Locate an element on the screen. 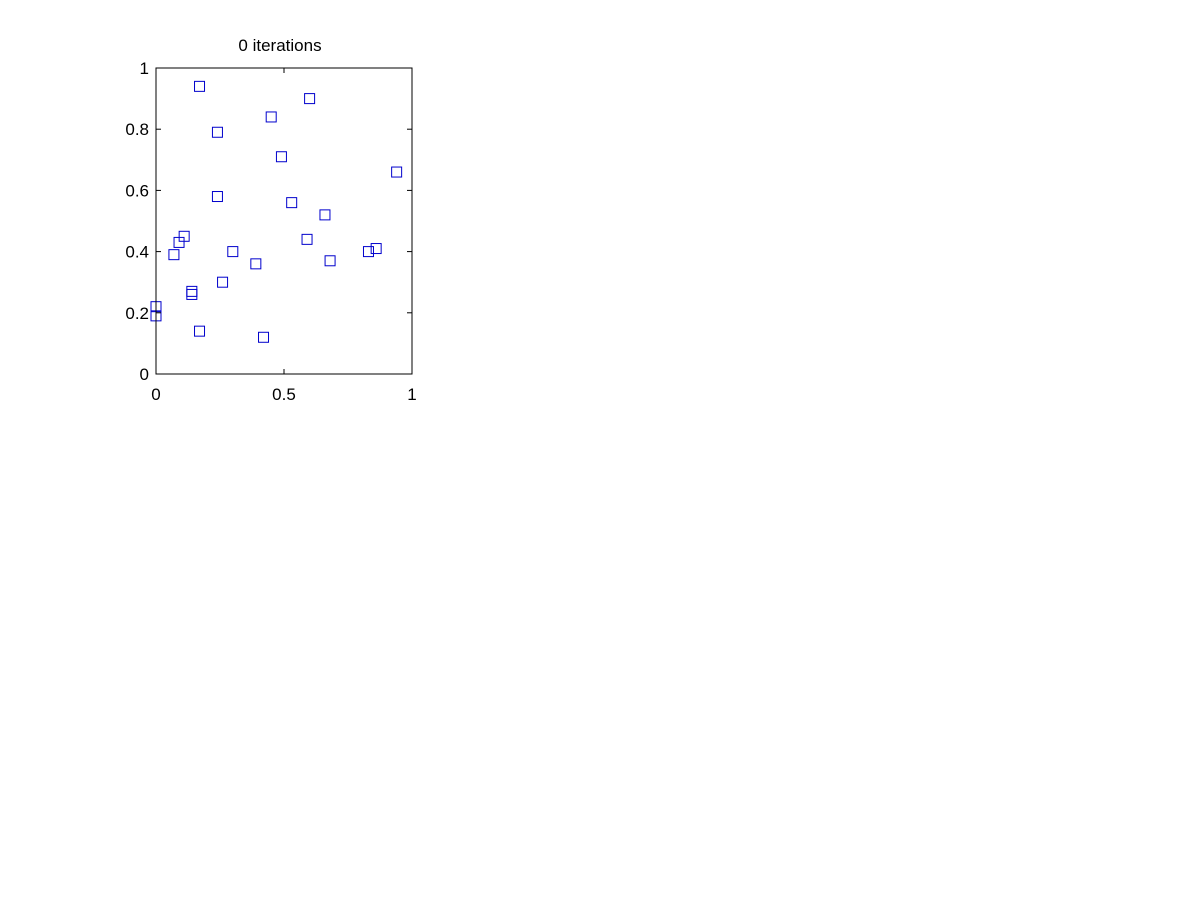 The image size is (1201, 900). y-axis: 0 0.2 0.4 0.6 0.8 1 is located at coordinates (268, 221).